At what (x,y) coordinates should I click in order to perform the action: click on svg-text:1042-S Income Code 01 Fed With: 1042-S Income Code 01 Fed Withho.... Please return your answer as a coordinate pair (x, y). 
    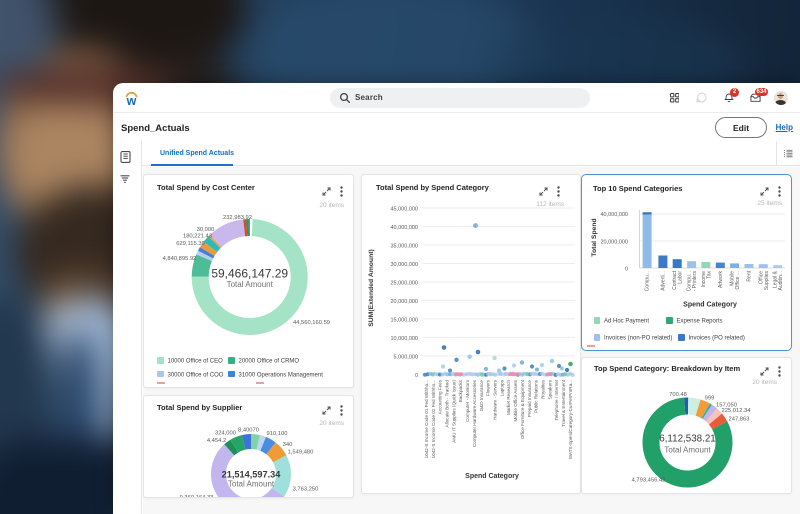
    Looking at the image, I should click on (426, 419).